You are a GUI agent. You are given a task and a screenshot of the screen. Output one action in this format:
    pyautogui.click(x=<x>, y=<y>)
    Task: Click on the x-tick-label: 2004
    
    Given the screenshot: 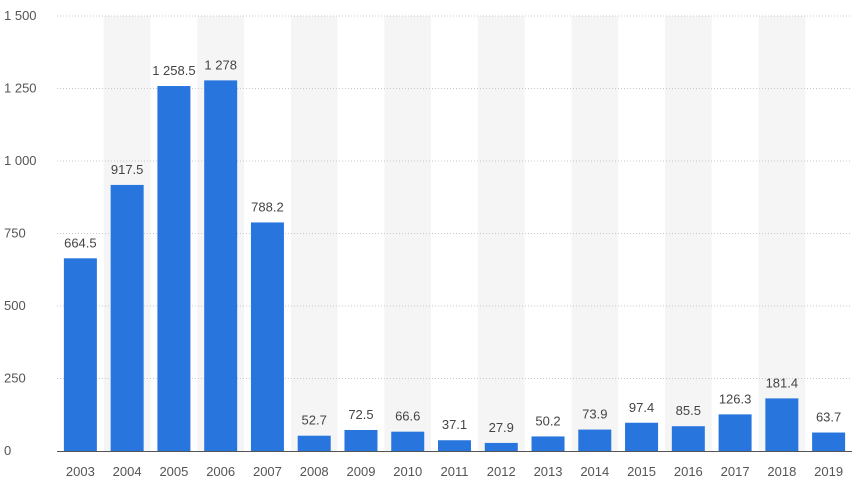 What is the action you would take?
    pyautogui.click(x=127, y=471)
    